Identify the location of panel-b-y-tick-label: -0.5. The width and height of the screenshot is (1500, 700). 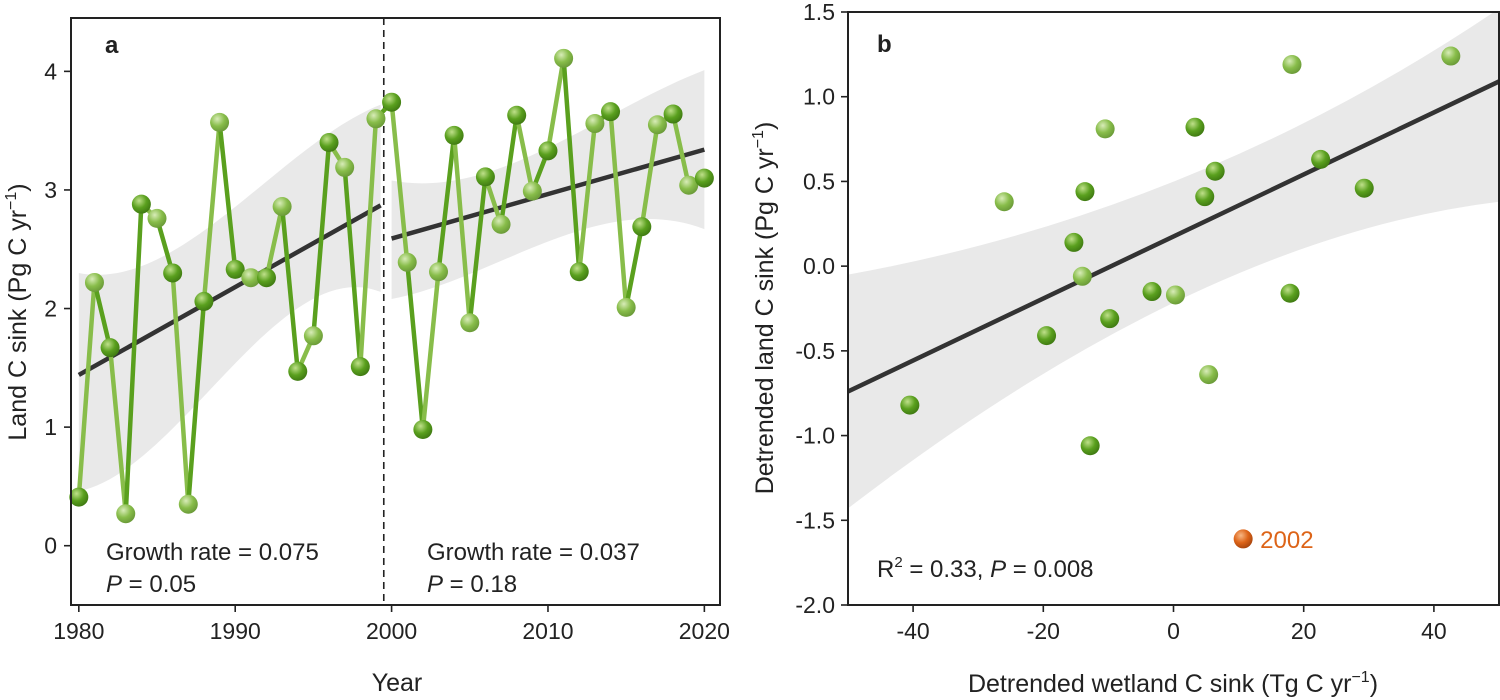
(815, 351).